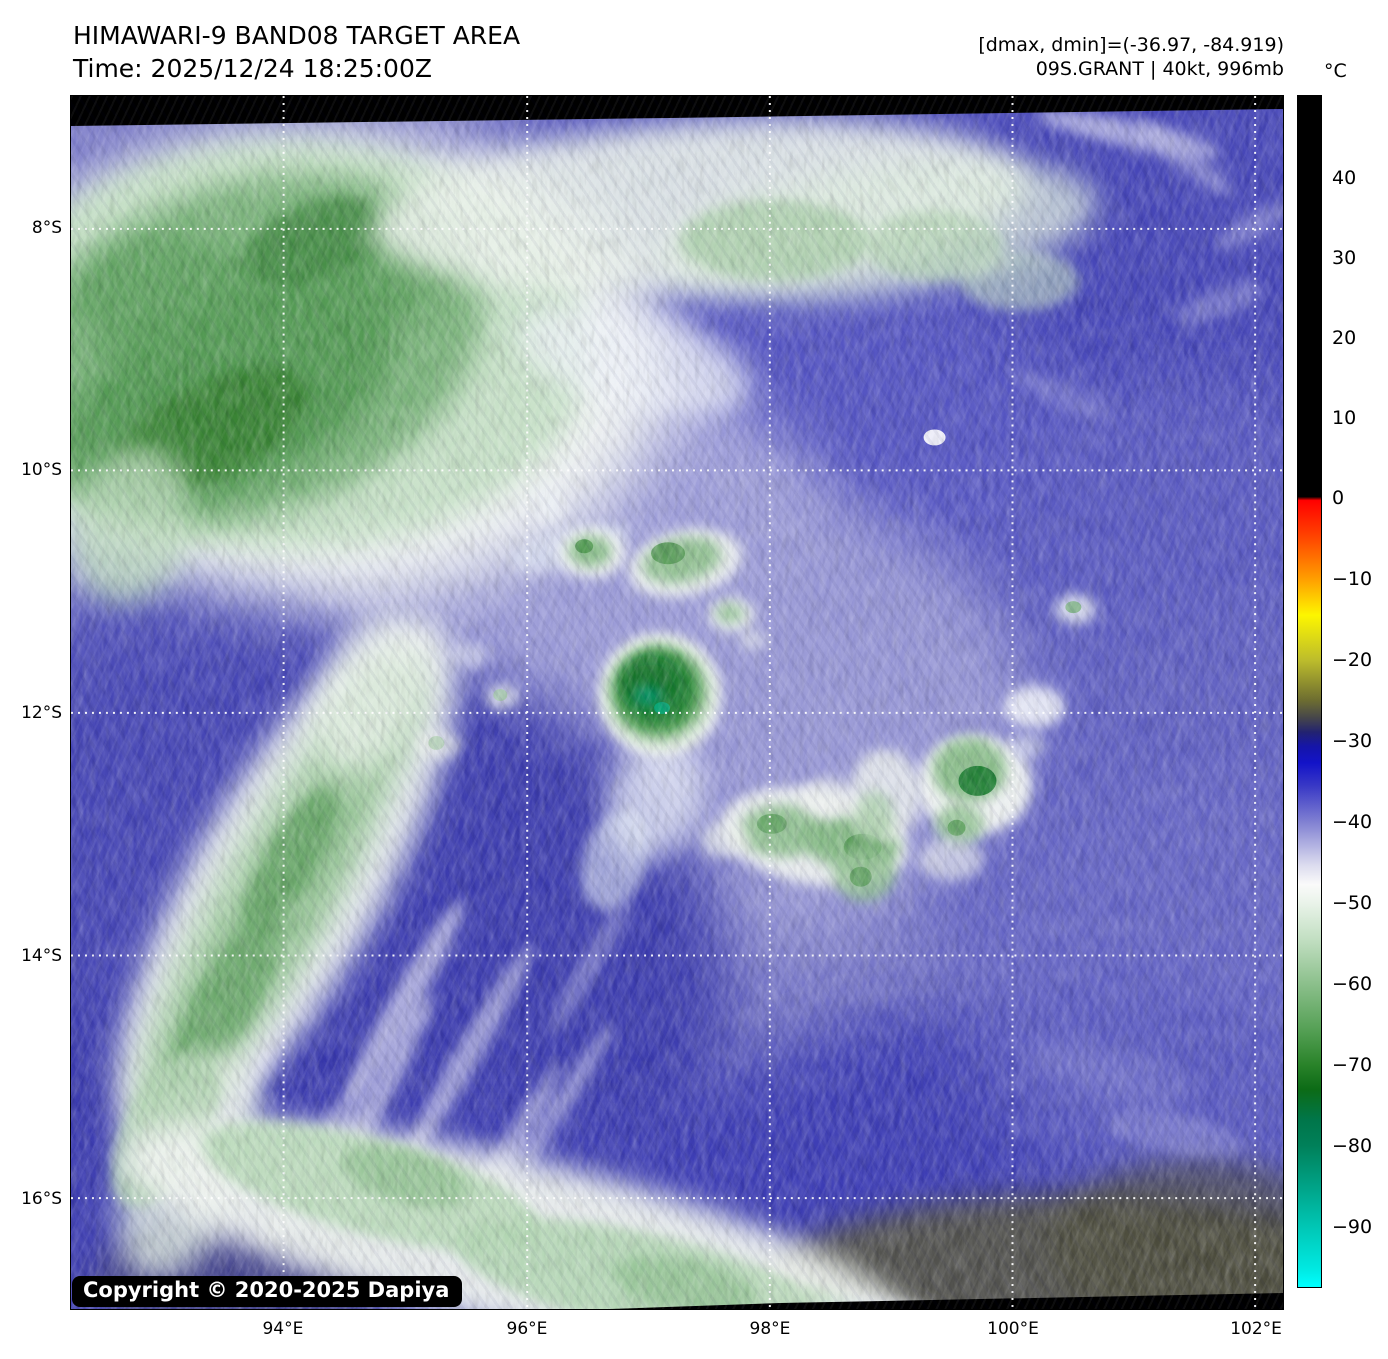  What do you see at coordinates (1352, 579) in the screenshot?
I see `colorbar-tick-label: −10` at bounding box center [1352, 579].